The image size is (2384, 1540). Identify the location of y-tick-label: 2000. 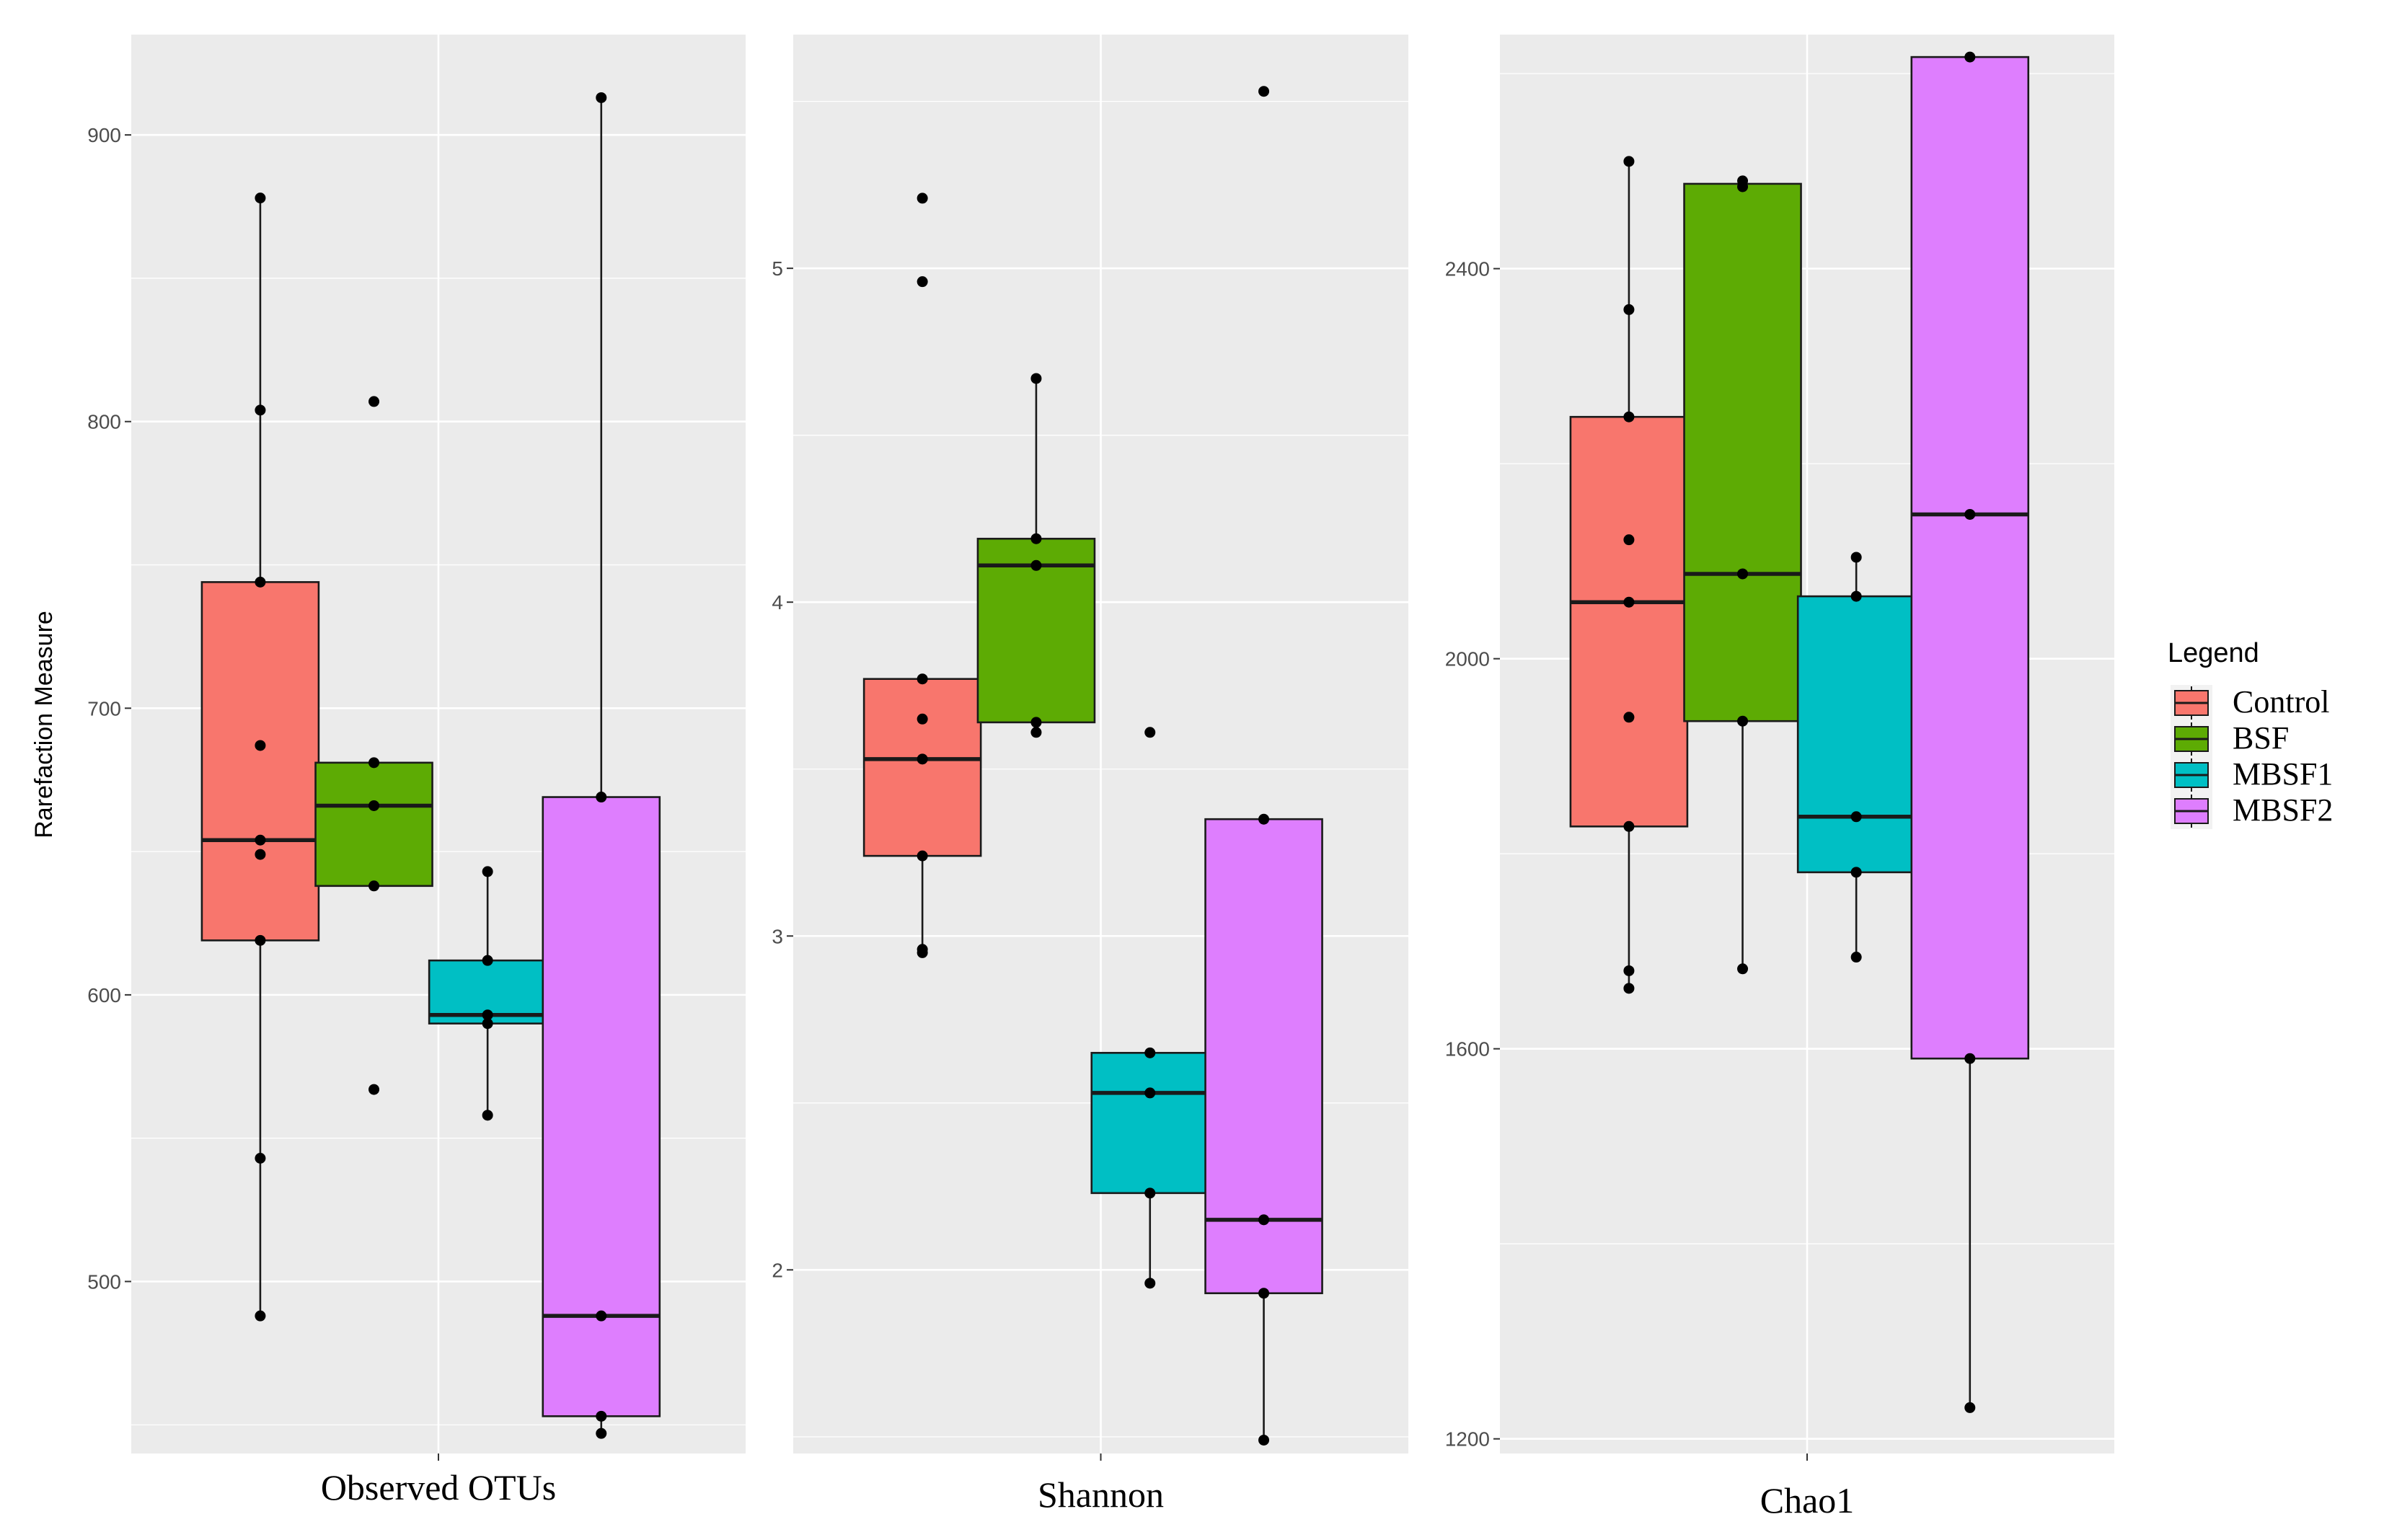
(1467, 659).